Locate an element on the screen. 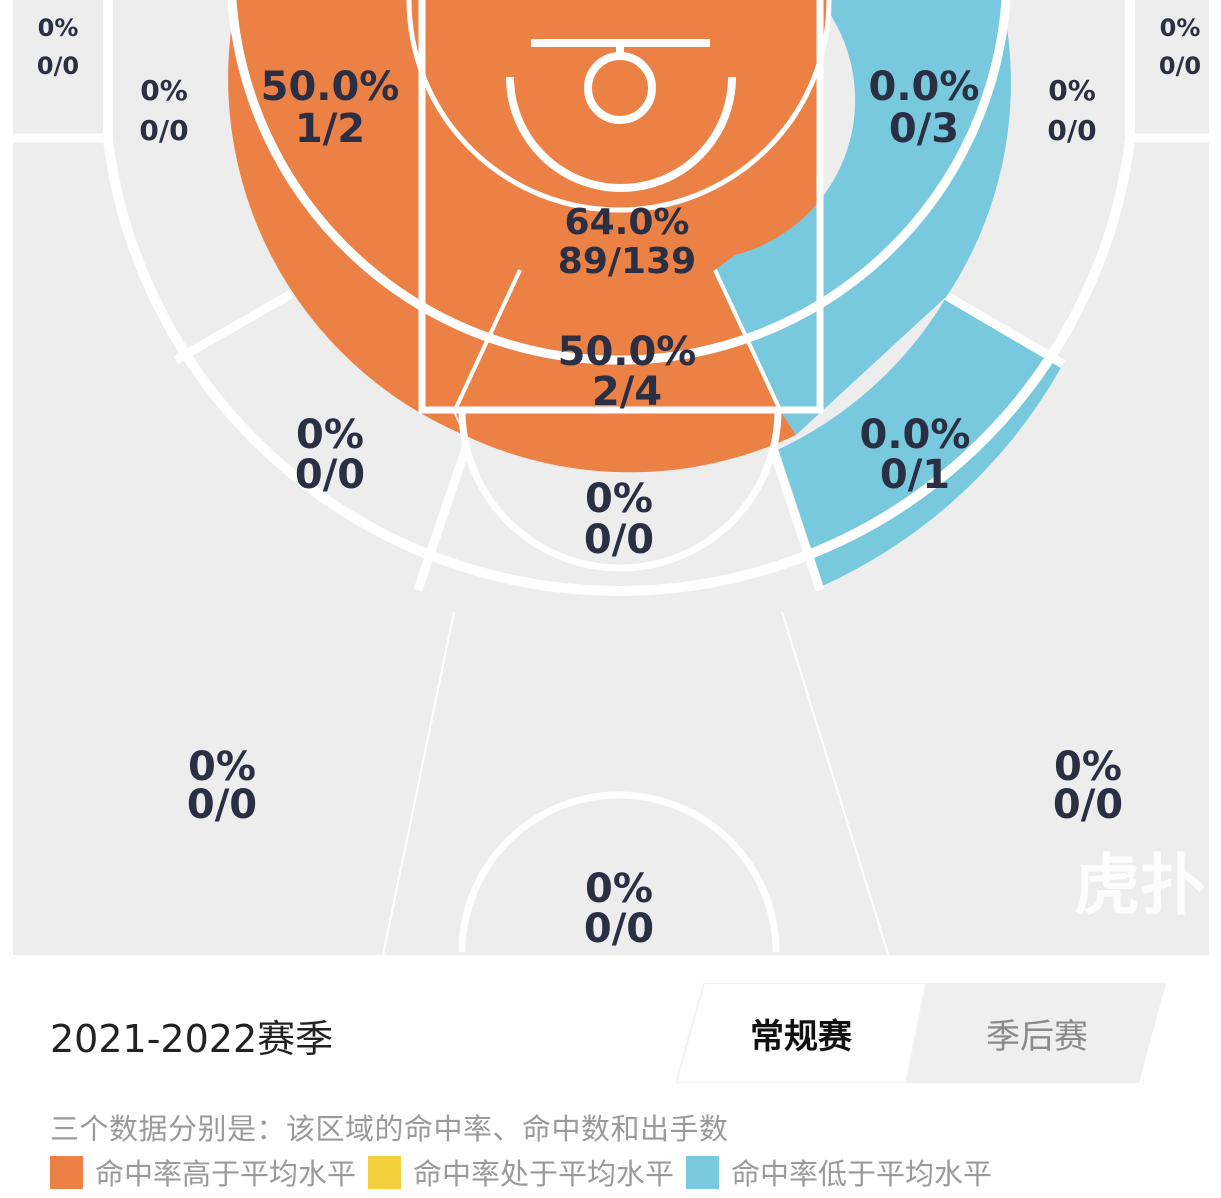 This screenshot has height=1198, width=1221. tab-playoffs: 季后赛 is located at coordinates (1037, 1036).